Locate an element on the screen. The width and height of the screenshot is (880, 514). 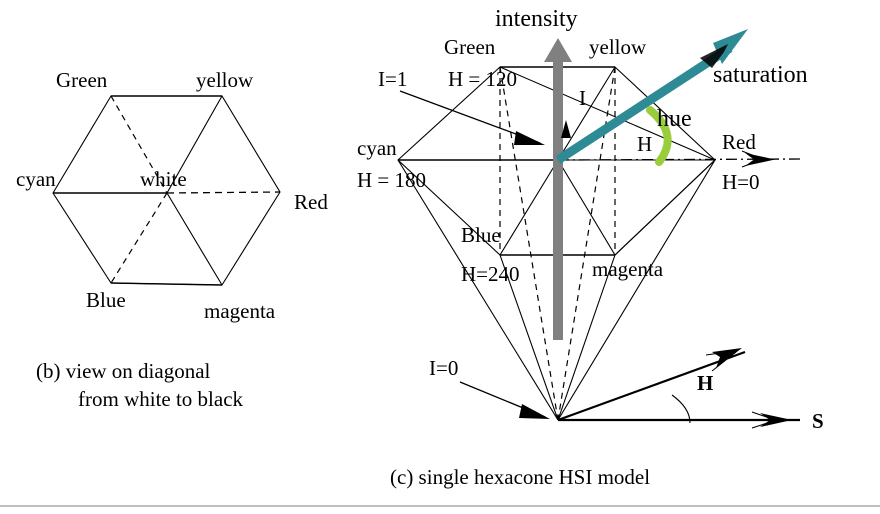
hexagon-b-radius-yellow is located at coordinates (194, 144).